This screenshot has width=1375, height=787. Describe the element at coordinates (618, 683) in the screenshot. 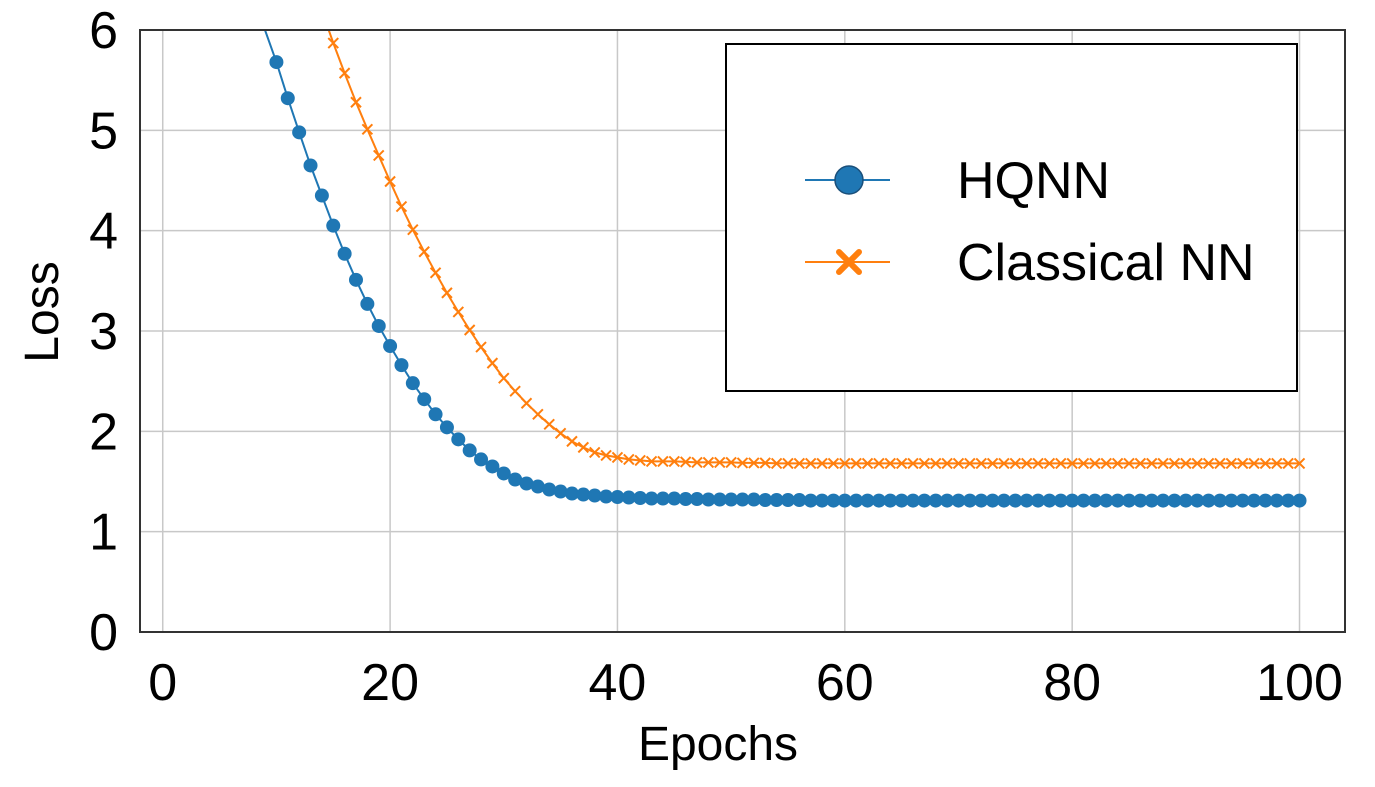

I see `x-tick-label: 40` at that location.